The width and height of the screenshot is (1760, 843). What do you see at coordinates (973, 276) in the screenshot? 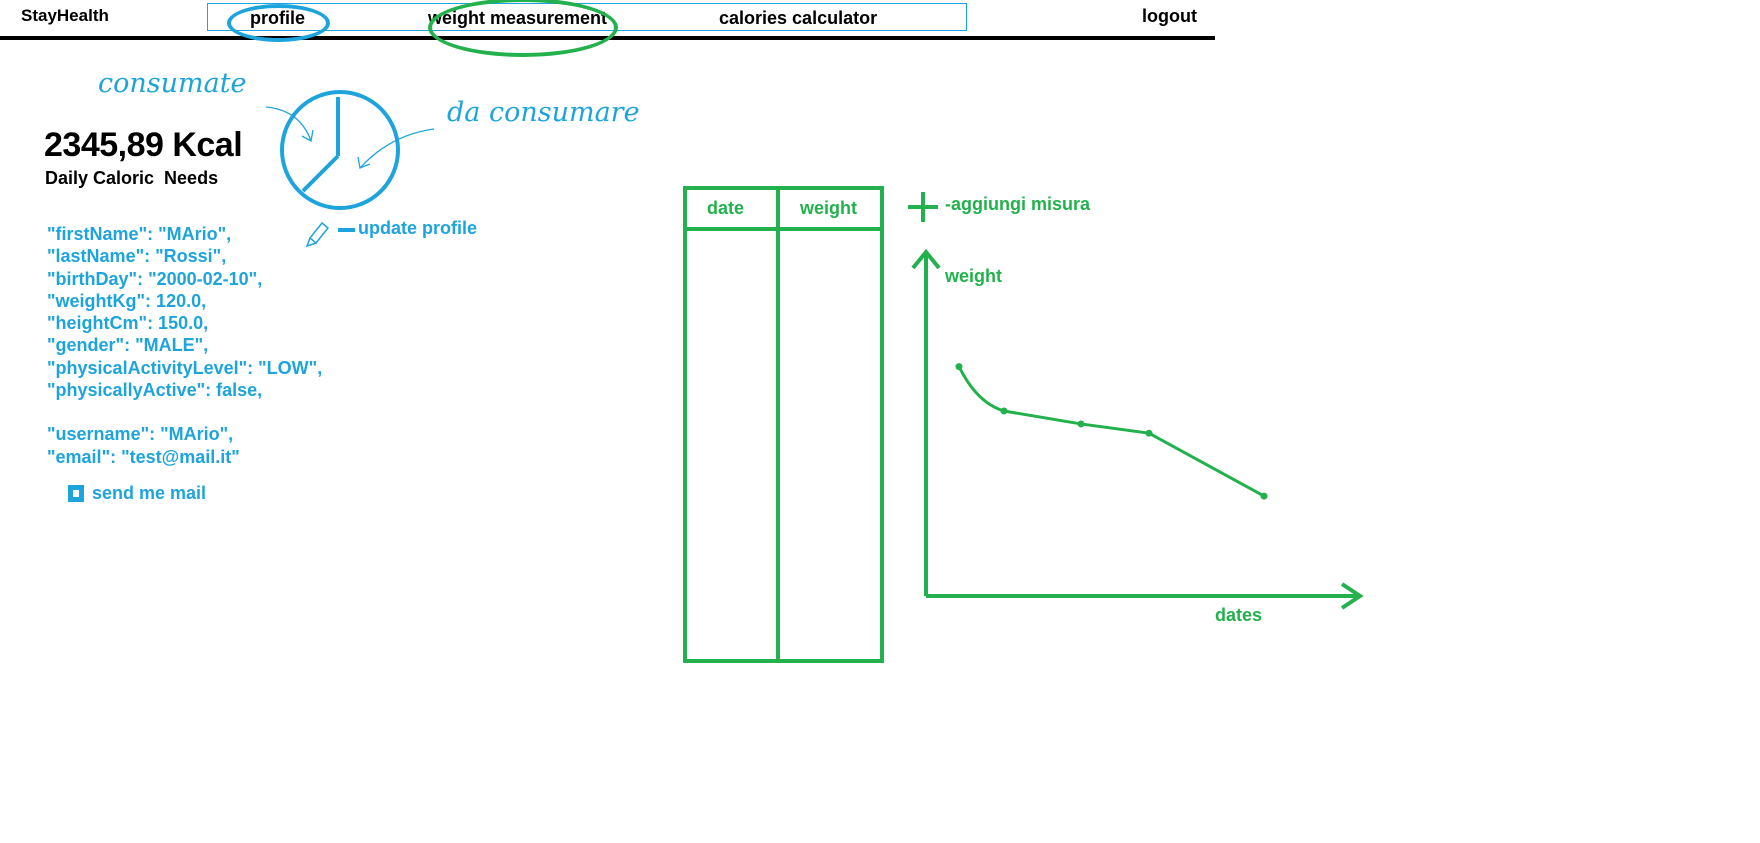
I see `chart-y-label: weight` at bounding box center [973, 276].